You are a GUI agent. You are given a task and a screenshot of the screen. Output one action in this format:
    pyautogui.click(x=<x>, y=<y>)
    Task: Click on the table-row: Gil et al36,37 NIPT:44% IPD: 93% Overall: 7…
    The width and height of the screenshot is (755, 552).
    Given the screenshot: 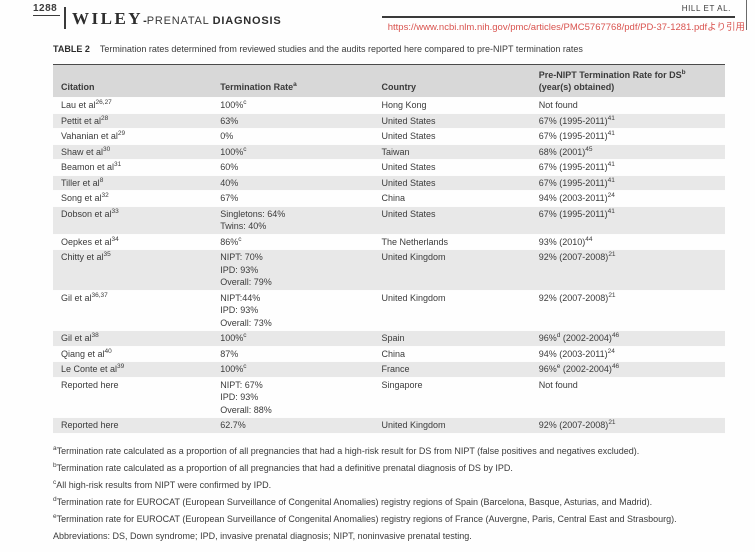 What is the action you would take?
    pyautogui.click(x=389, y=310)
    